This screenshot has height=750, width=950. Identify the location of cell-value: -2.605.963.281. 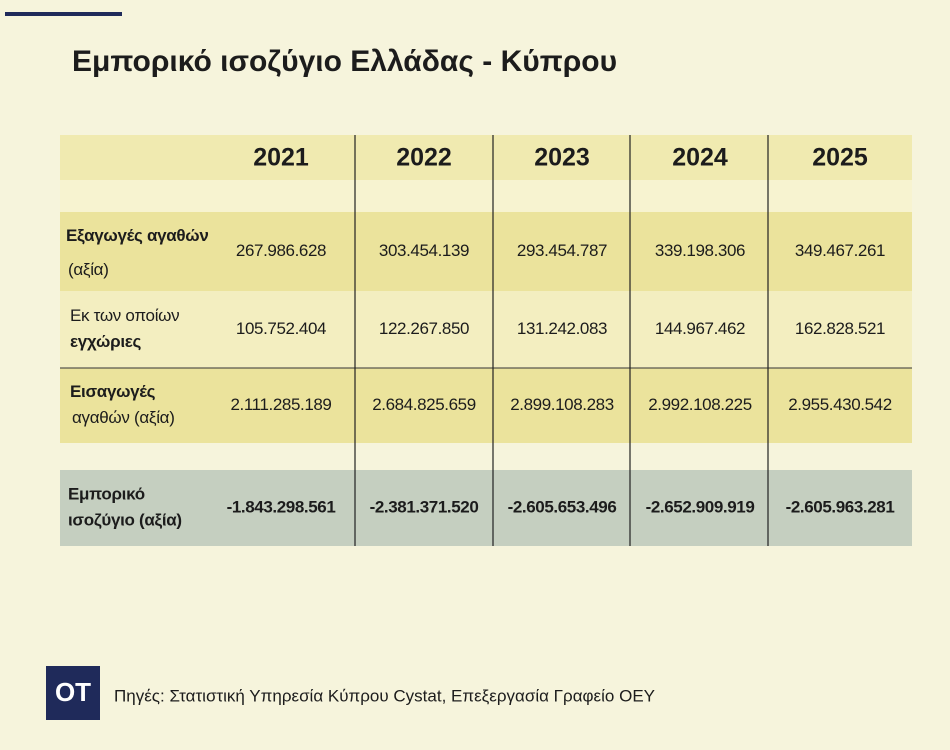
(840, 506).